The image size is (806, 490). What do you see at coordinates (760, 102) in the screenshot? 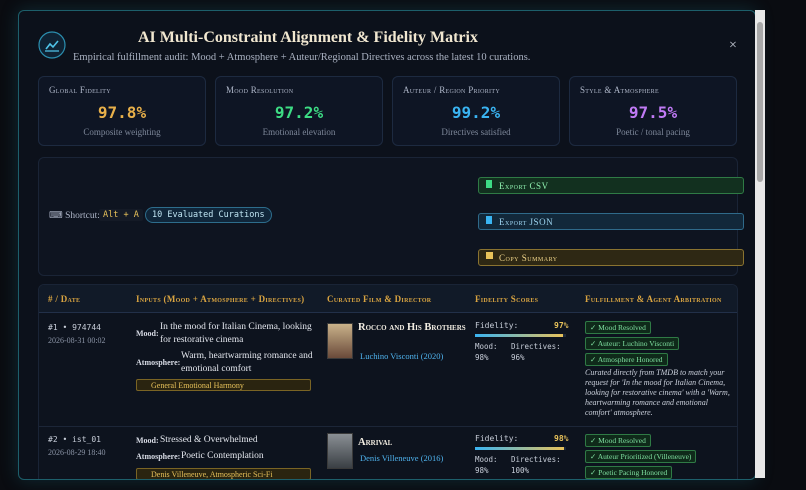
I see `scrollbar-thumb` at bounding box center [760, 102].